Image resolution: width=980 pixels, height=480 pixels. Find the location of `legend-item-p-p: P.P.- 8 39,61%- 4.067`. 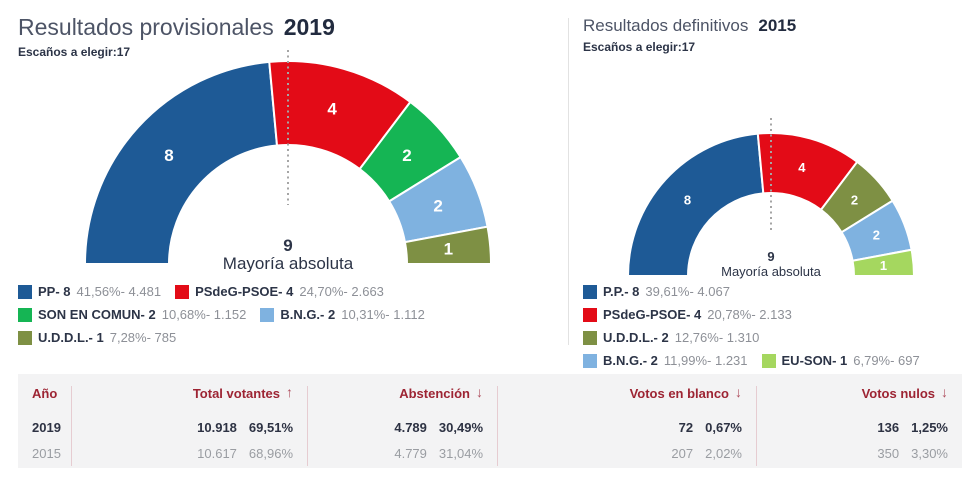

legend-item-p-p: P.P.- 8 39,61%- 4.067 is located at coordinates (656, 291).